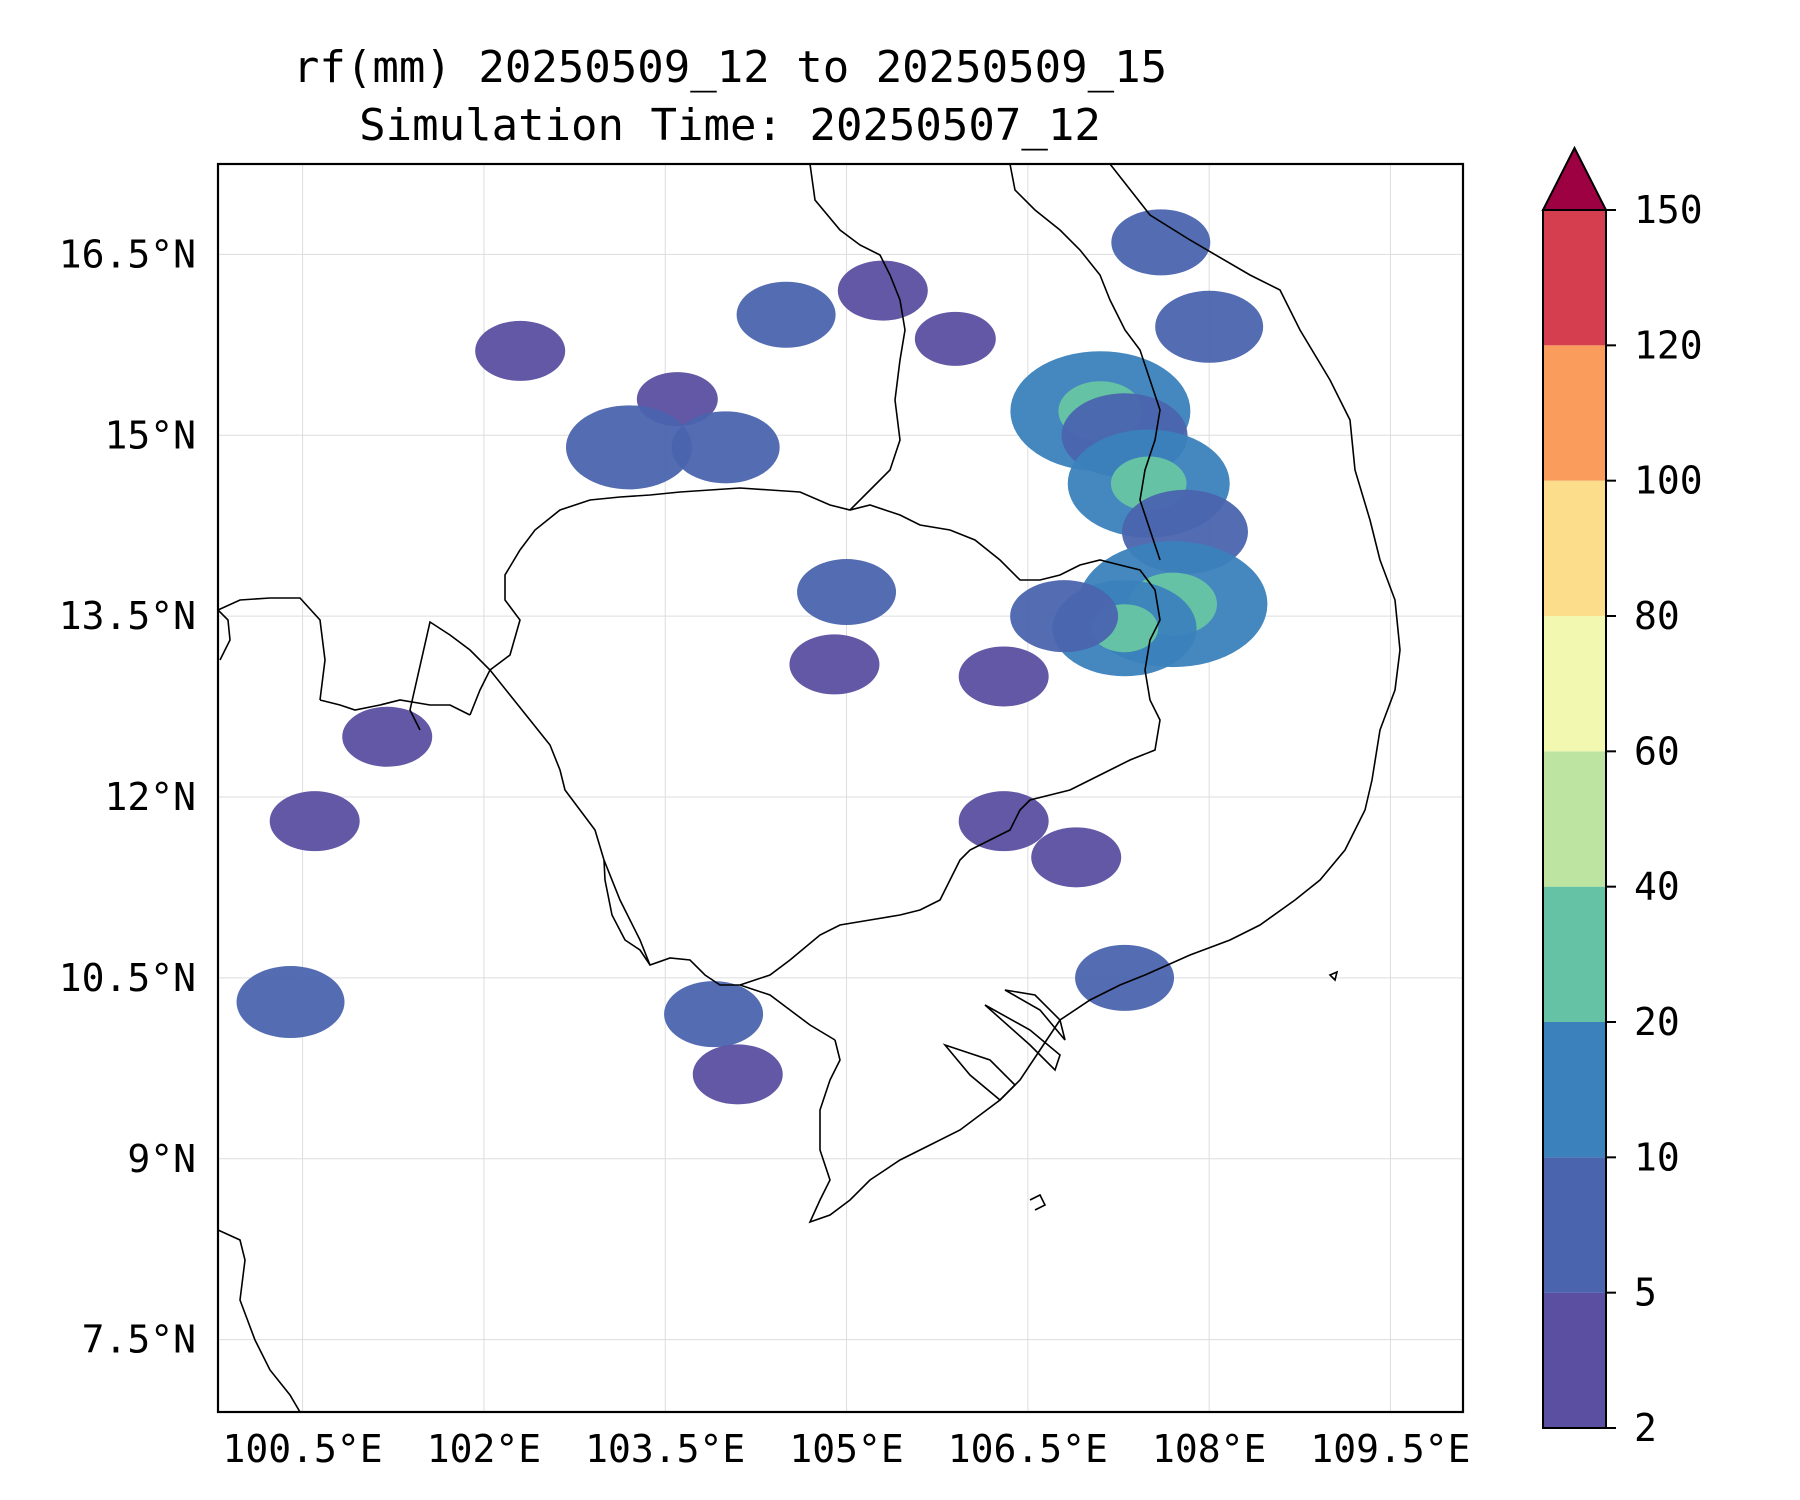 Image resolution: width=1800 pixels, height=1500 pixels. What do you see at coordinates (139, 1340) in the screenshot?
I see `y-tick-label: 7.5°N` at bounding box center [139, 1340].